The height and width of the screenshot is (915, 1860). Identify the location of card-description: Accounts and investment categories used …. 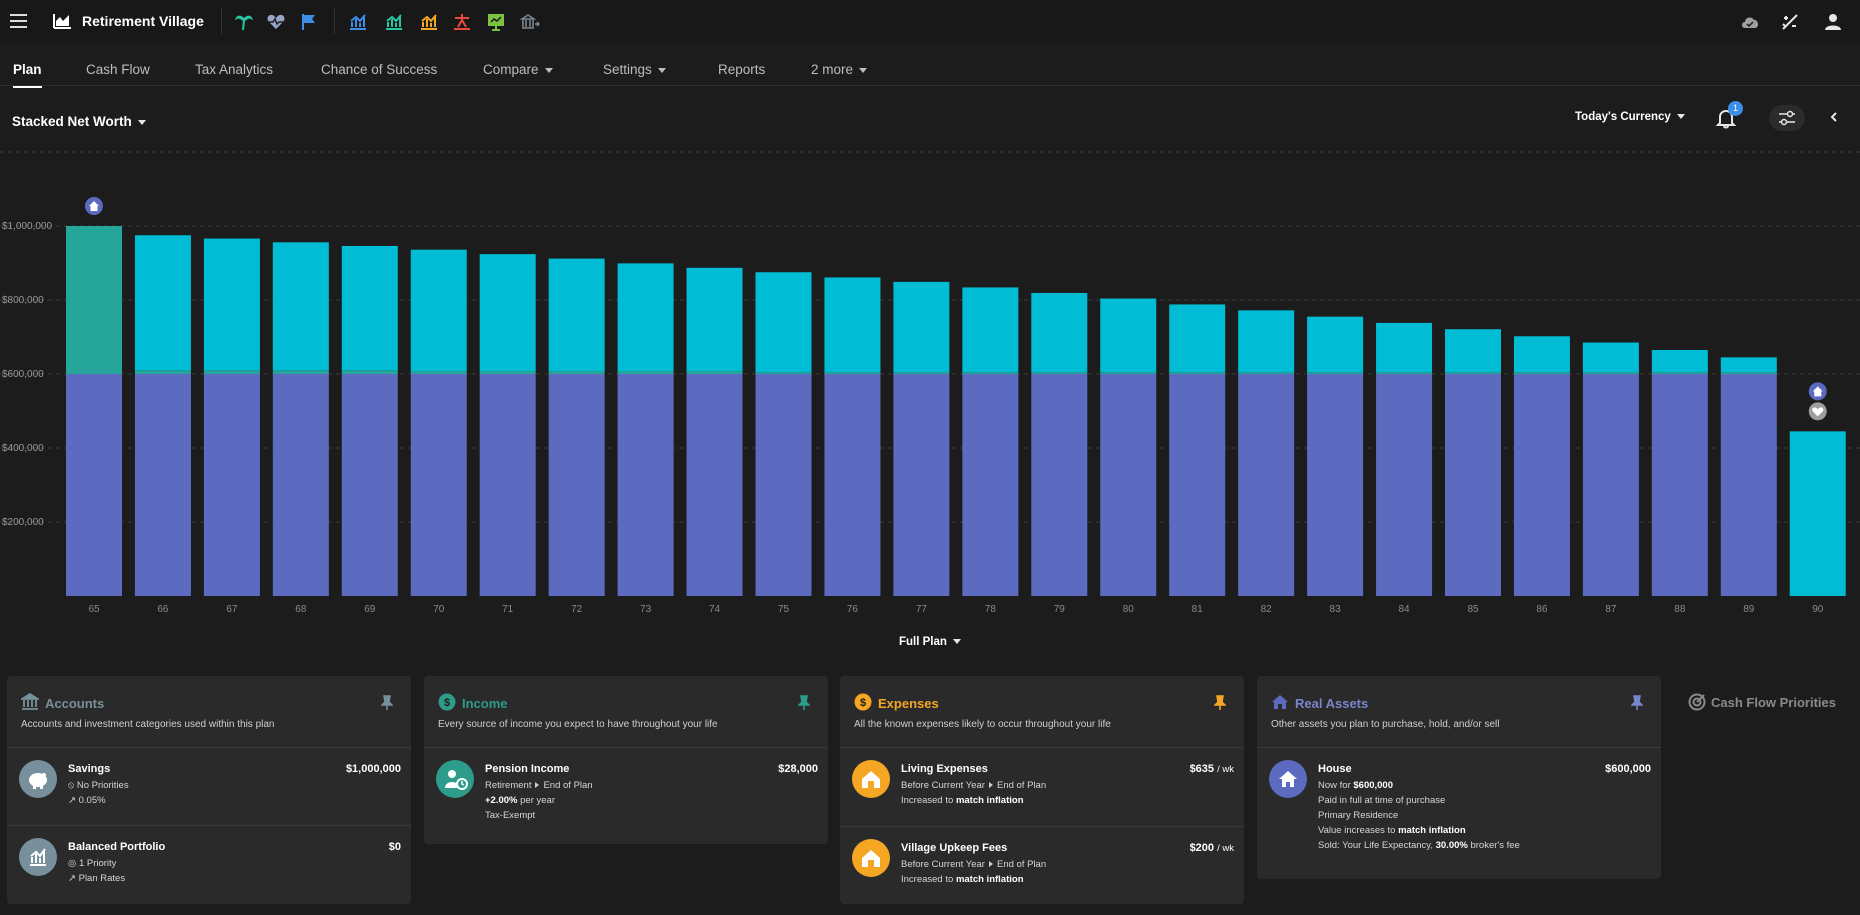
(148, 724).